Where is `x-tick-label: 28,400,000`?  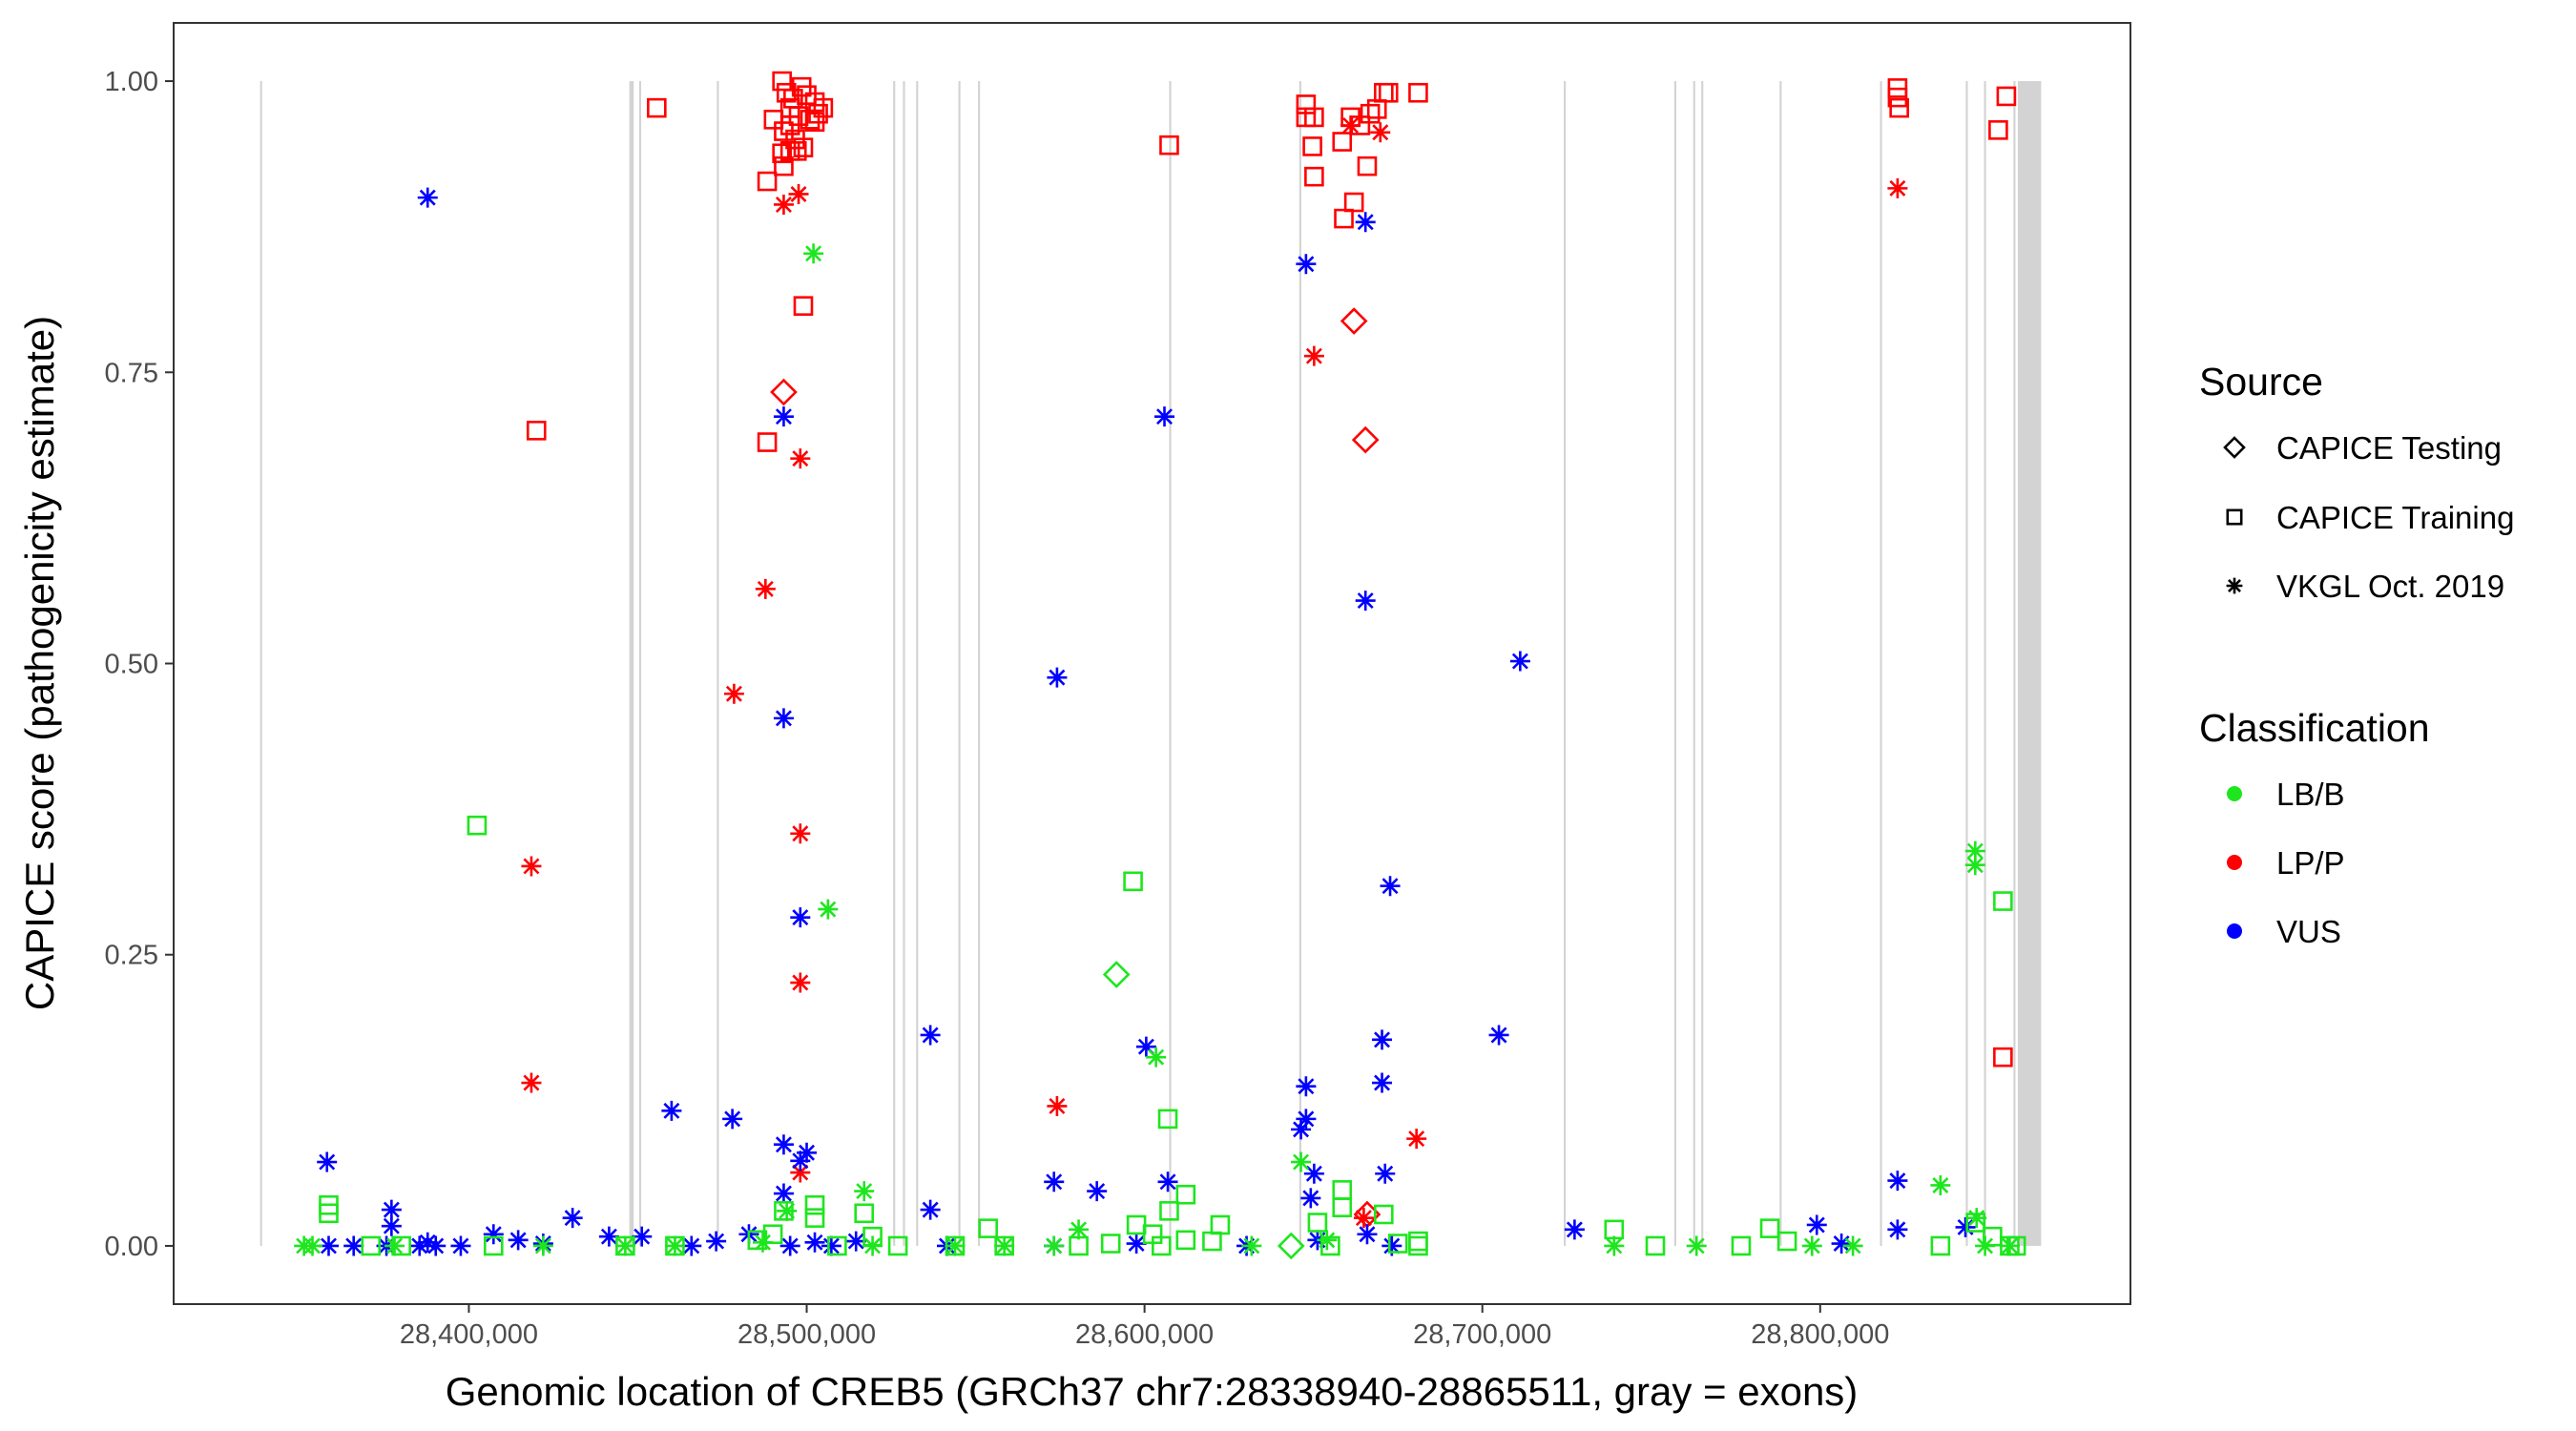 x-tick-label: 28,400,000 is located at coordinates (469, 1334).